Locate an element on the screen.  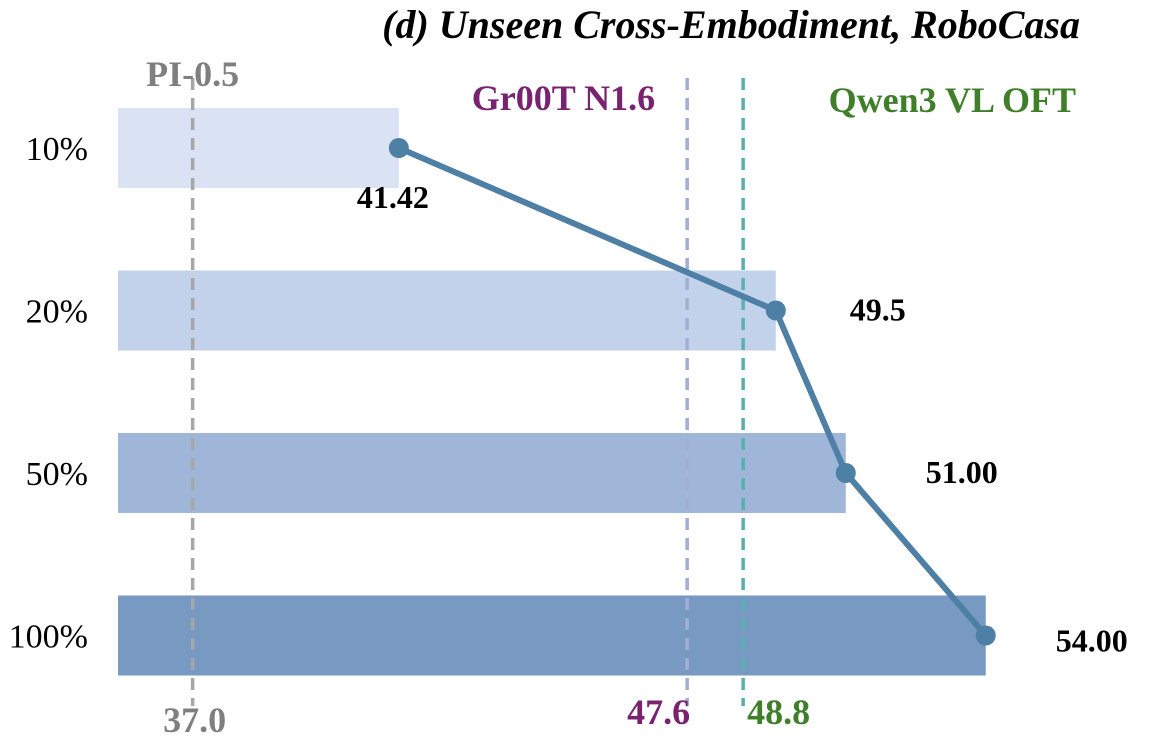
reference-name: Gr00T N1.6 is located at coordinates (563, 98).